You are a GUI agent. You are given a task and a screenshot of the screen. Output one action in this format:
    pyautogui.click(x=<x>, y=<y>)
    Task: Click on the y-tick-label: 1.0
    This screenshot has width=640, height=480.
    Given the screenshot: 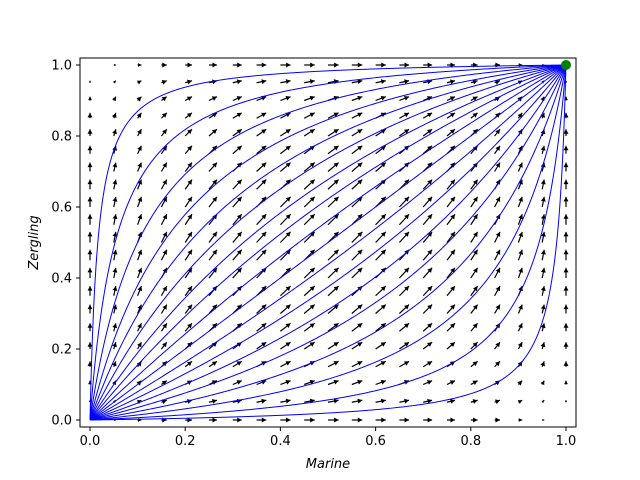 What is the action you would take?
    pyautogui.click(x=61, y=66)
    